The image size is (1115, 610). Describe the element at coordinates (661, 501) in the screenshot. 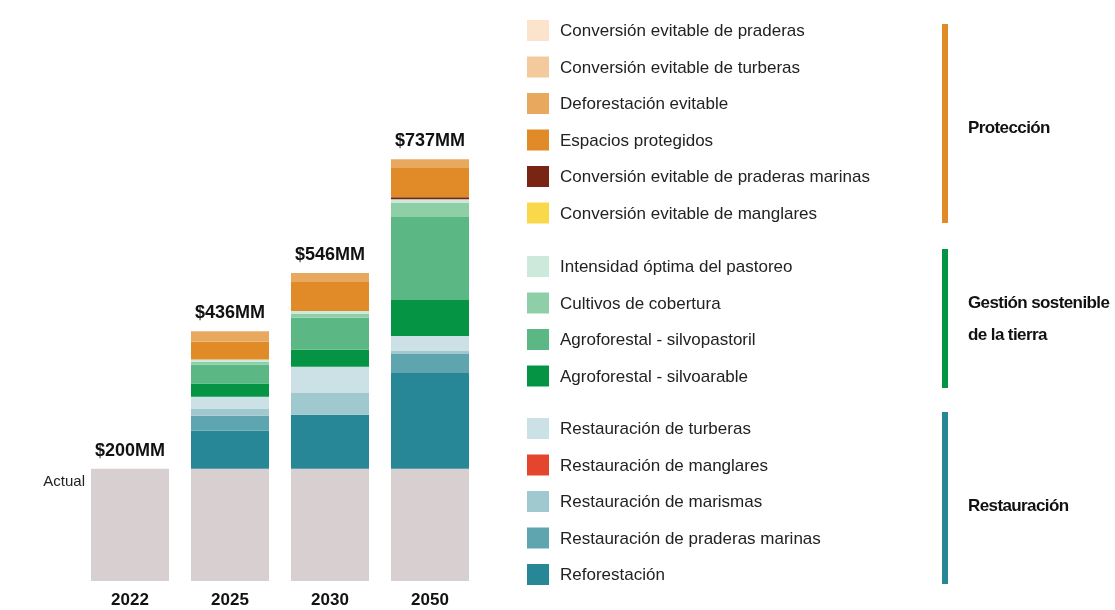

I see `legend-label: Restauración de marismas` at that location.